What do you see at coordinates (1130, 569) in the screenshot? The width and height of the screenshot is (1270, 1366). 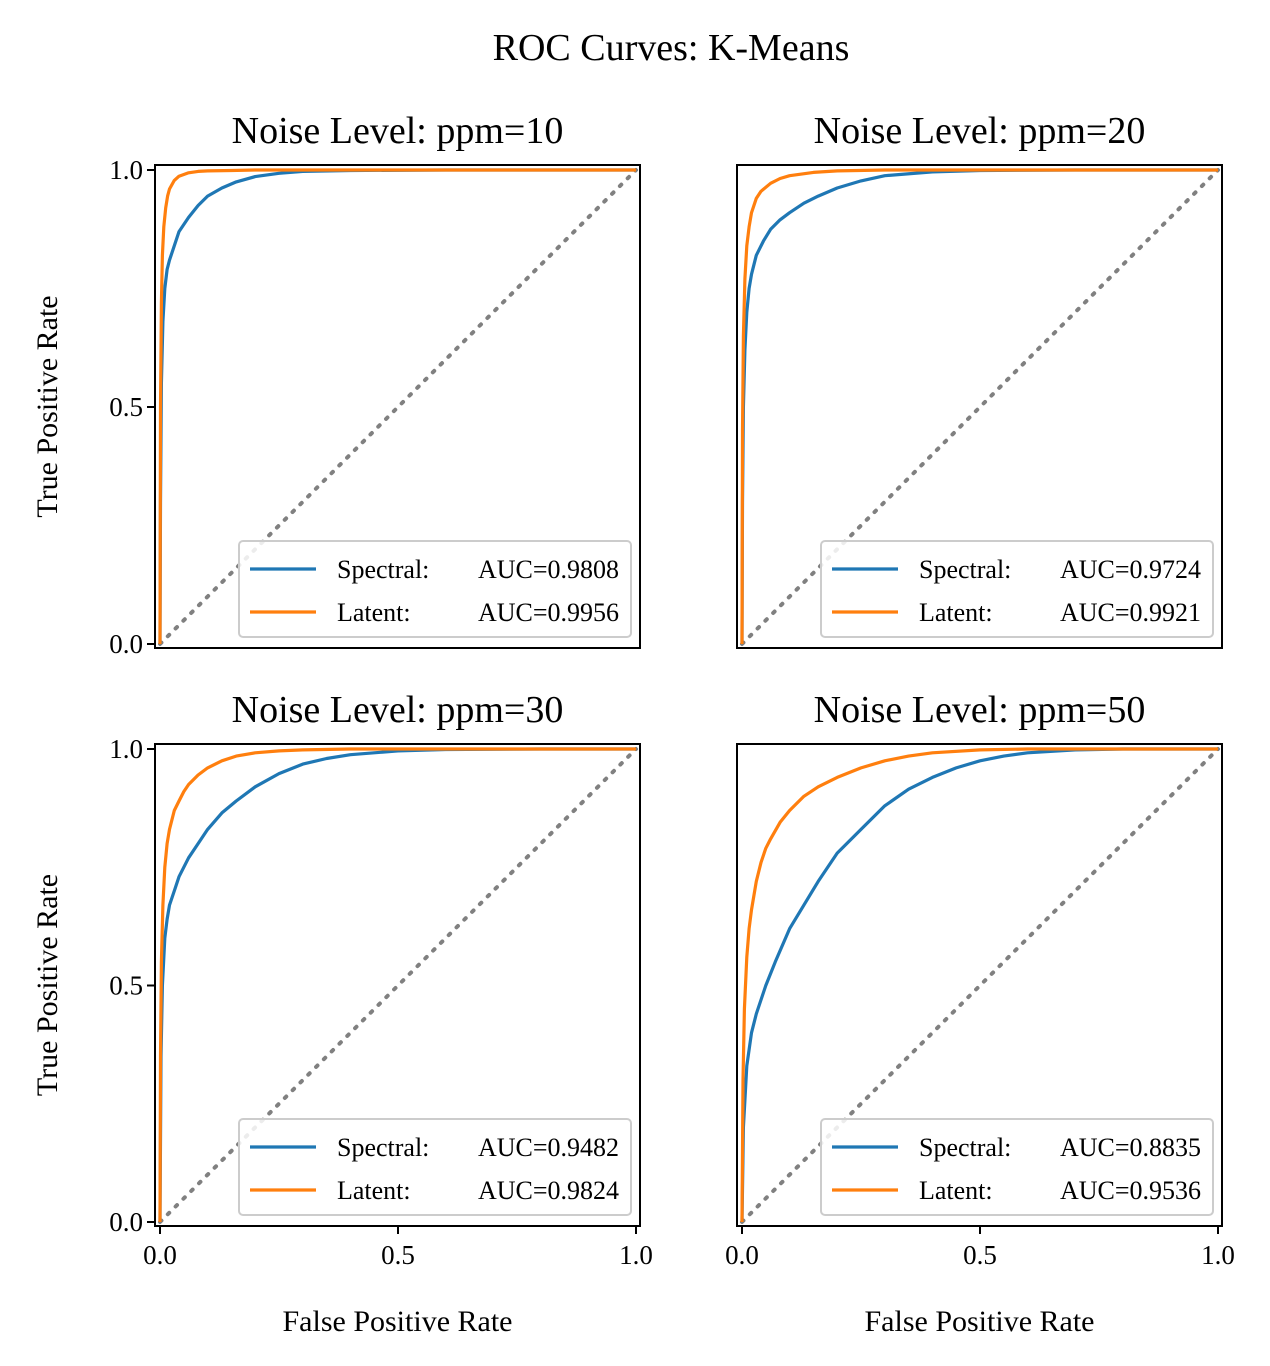 I see `legend-auc-spectral: AUC=0.9724` at bounding box center [1130, 569].